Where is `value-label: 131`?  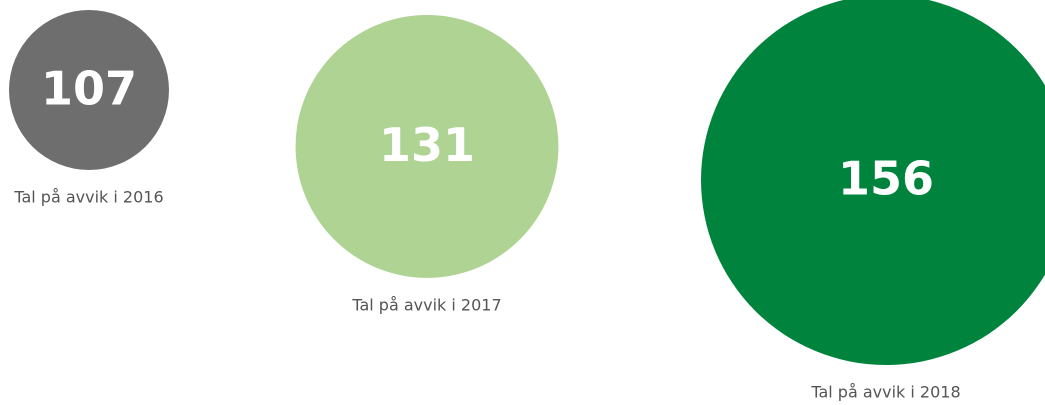
value-label: 131 is located at coordinates (427, 145).